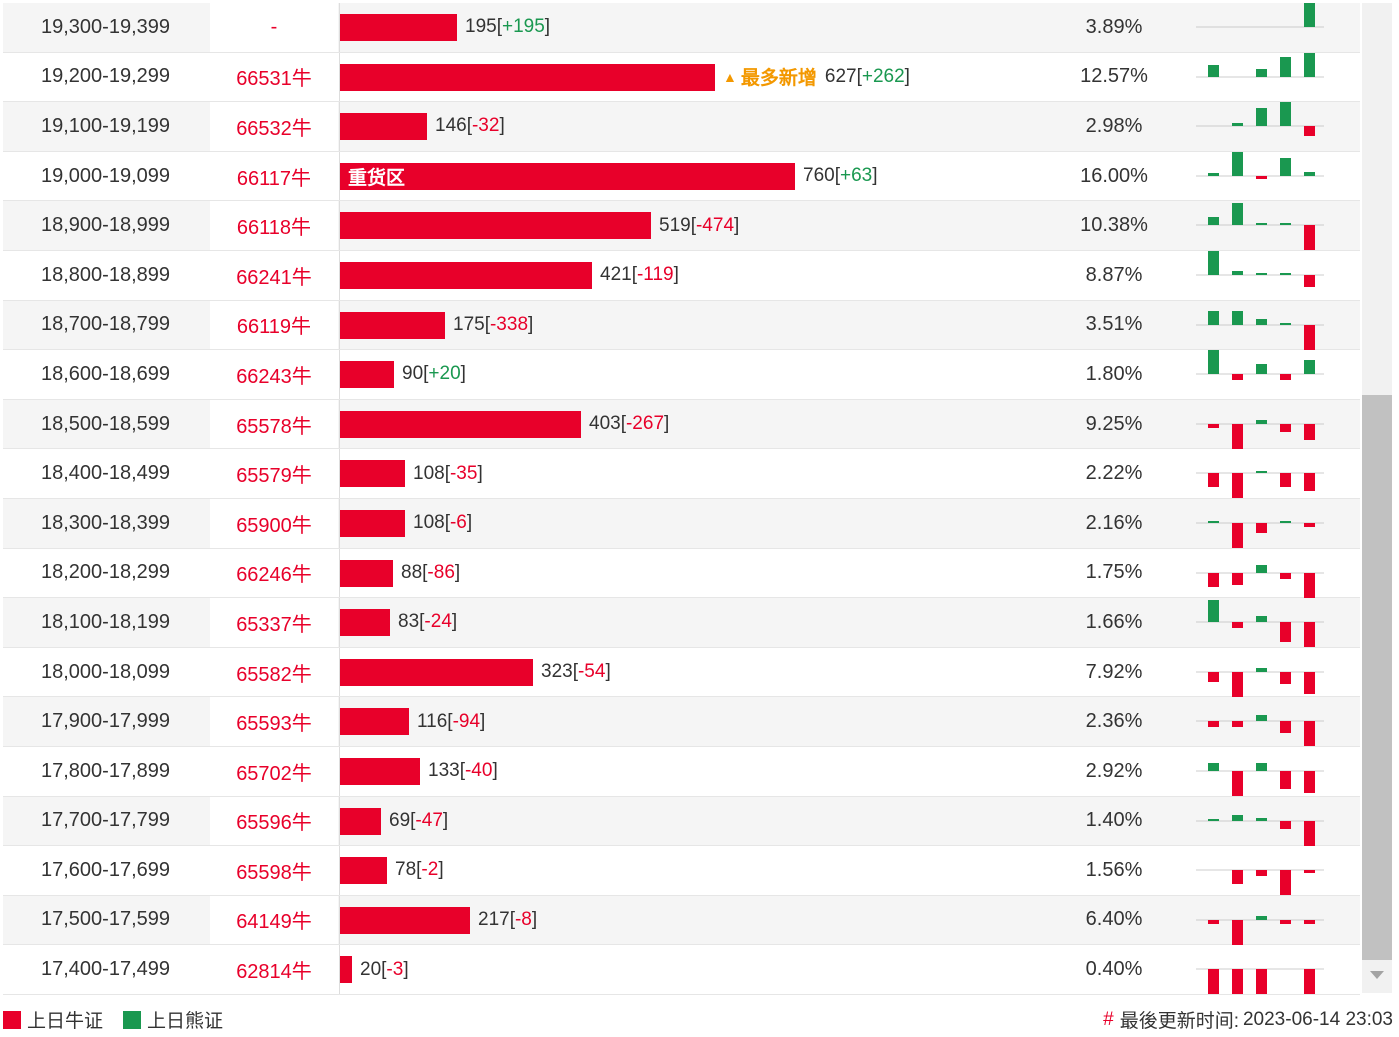 The image size is (1399, 1037). Describe the element at coordinates (681, 375) in the screenshot. I see `table-row: 18,600-18,699 66243牛 90 [+20] 1.80%` at that location.